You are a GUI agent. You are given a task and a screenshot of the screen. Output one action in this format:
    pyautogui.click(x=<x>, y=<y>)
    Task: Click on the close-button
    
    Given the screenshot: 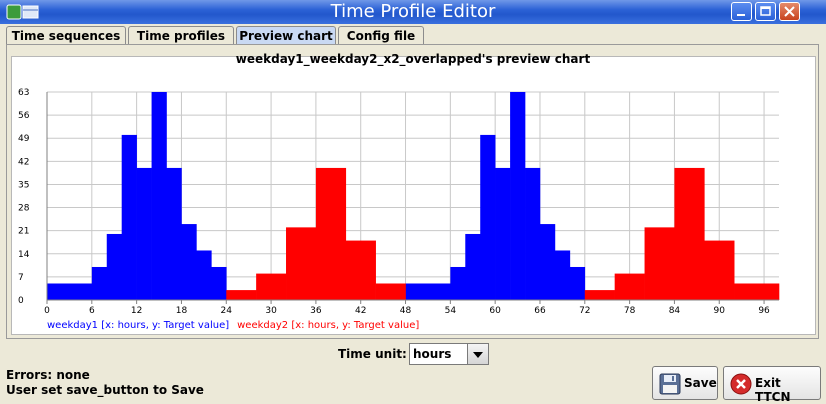 What is the action you would take?
    pyautogui.click(x=789, y=11)
    